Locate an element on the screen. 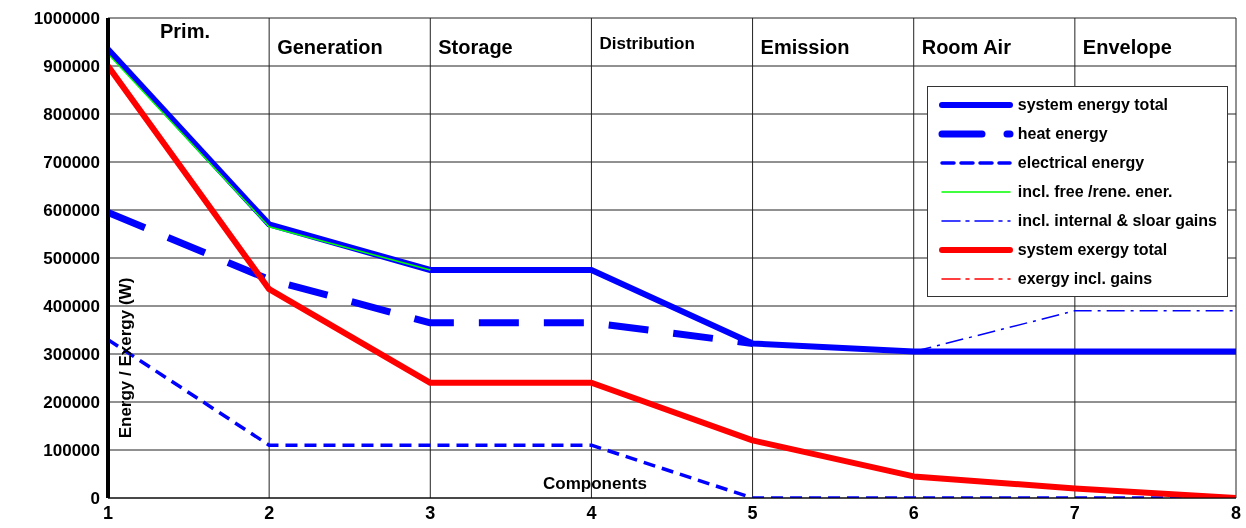 This screenshot has width=1246, height=528. y-tick-label: 300000 is located at coordinates (71, 355).